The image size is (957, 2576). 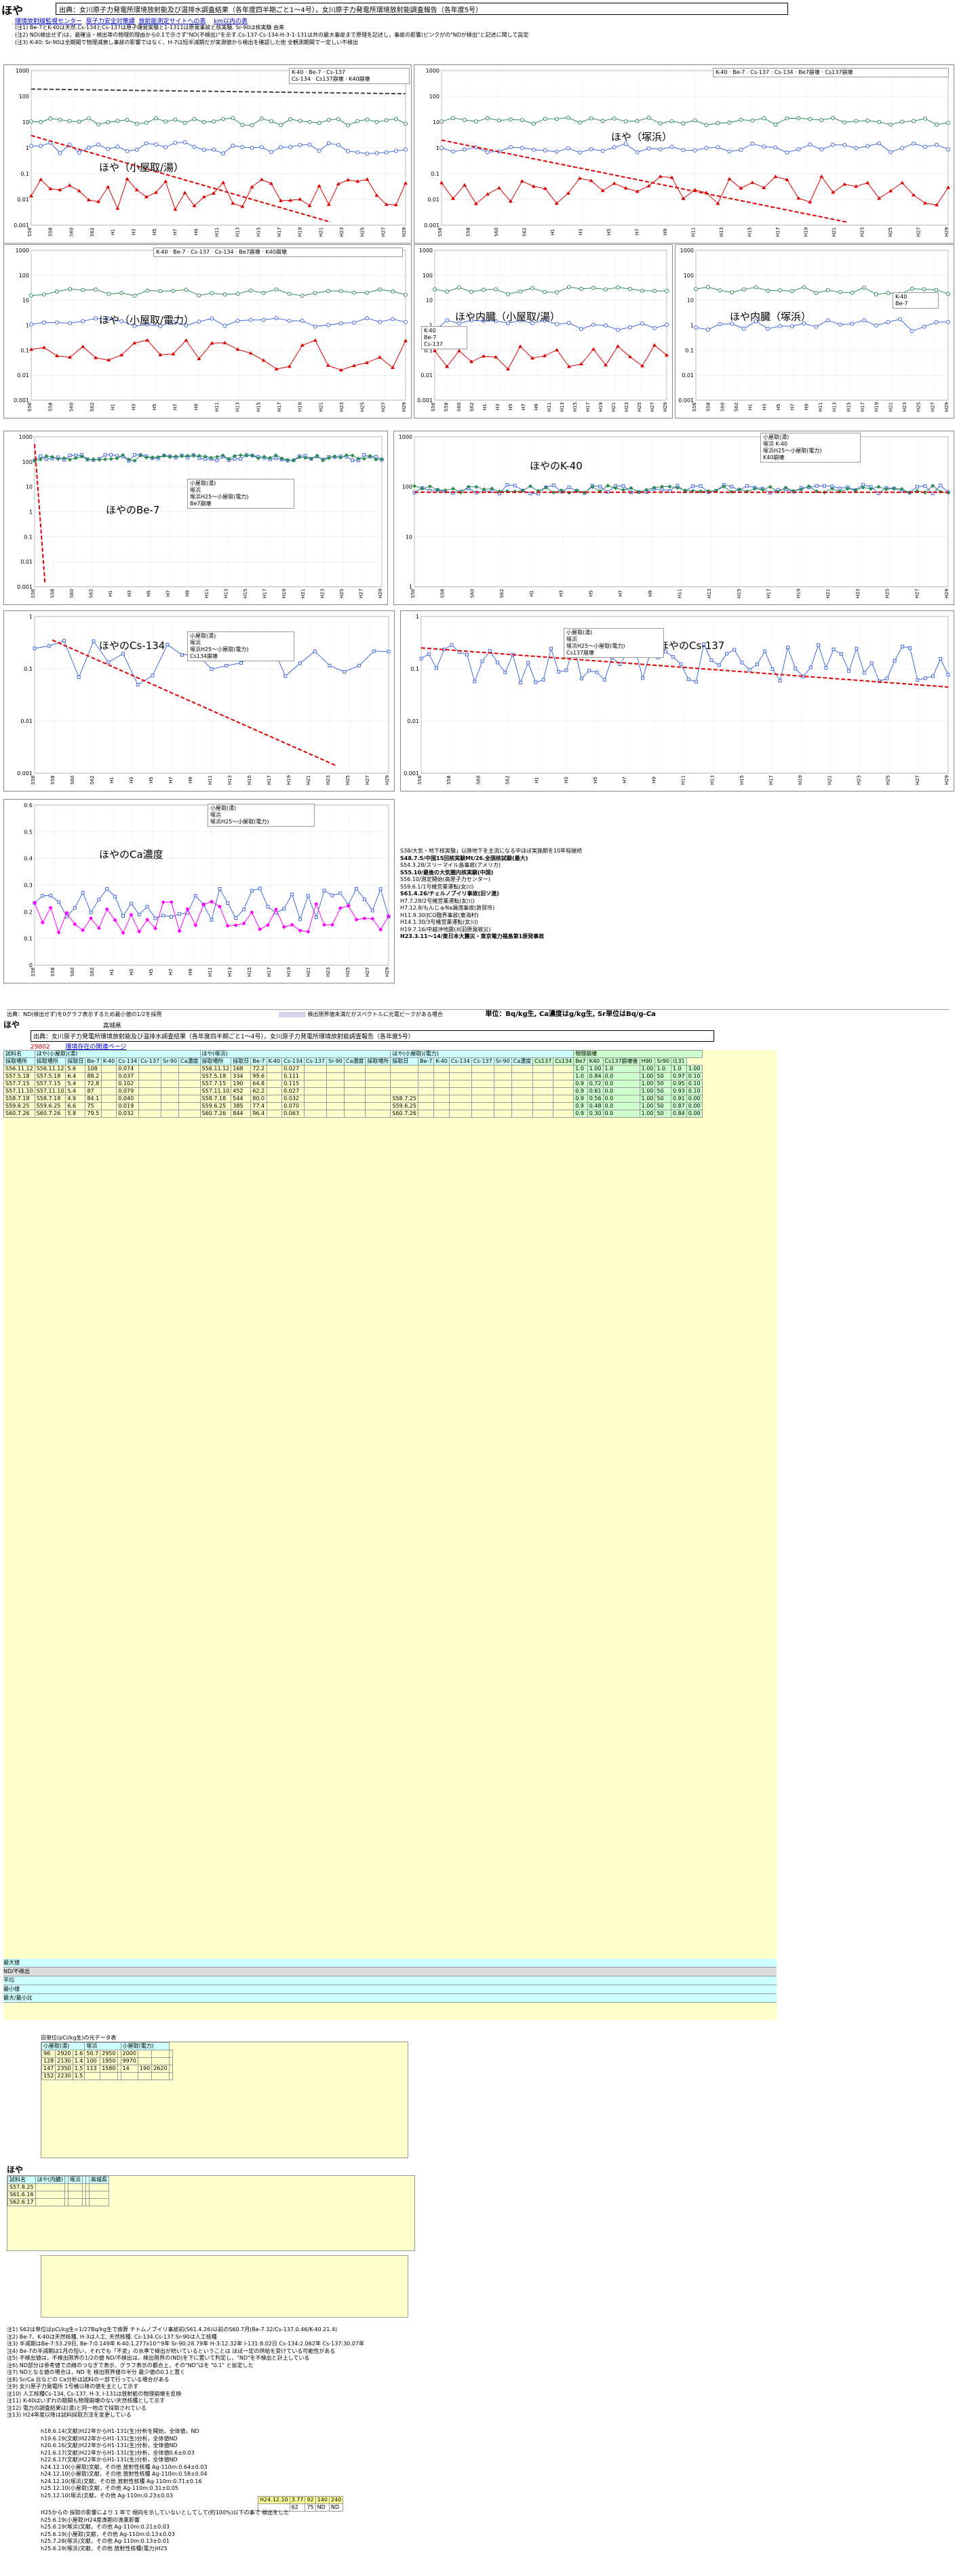 What do you see at coordinates (114, 407) in the screenshot?
I see `x-tick-label: H1` at bounding box center [114, 407].